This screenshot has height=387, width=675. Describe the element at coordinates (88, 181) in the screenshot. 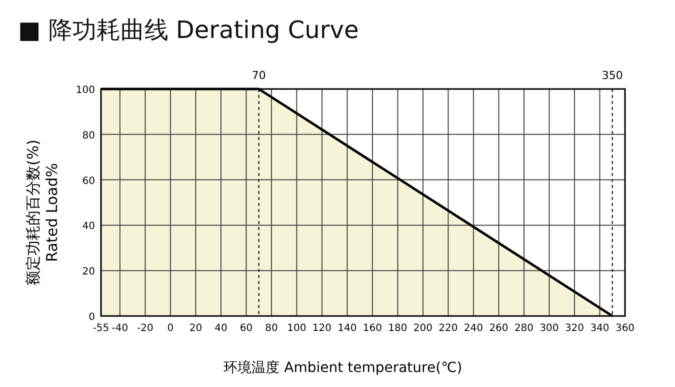

I see `y-tick-label: 60` at that location.